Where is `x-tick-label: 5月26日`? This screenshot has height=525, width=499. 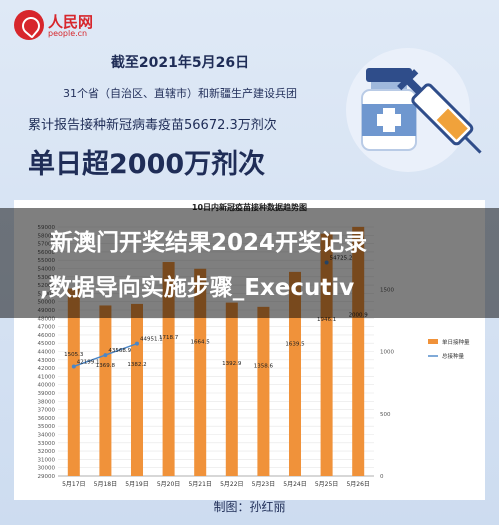
x-tick-label: 5月26日 is located at coordinates (357, 484).